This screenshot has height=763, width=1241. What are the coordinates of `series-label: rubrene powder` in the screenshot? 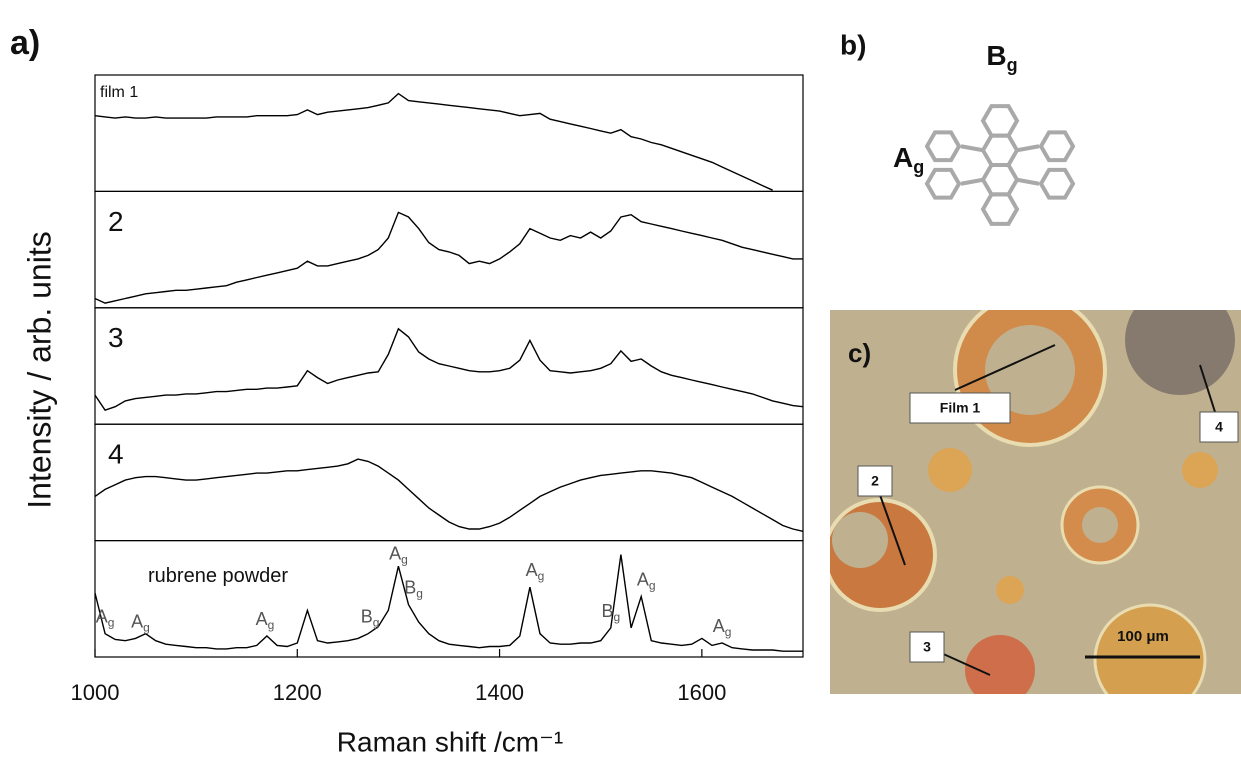 It's located at (218, 576).